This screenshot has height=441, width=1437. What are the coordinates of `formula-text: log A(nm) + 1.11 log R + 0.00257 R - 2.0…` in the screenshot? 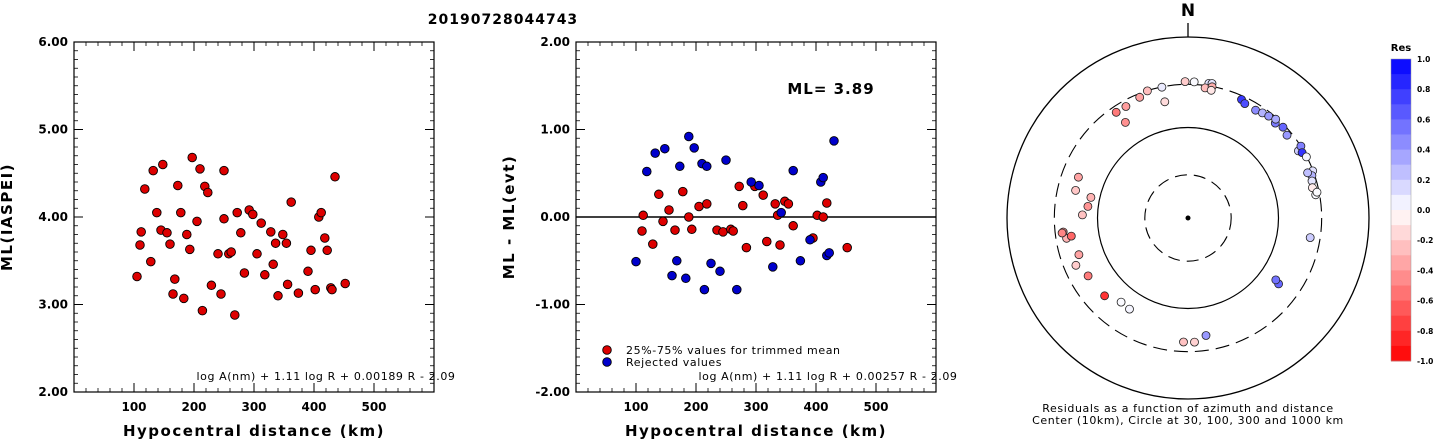 It's located at (827, 376).